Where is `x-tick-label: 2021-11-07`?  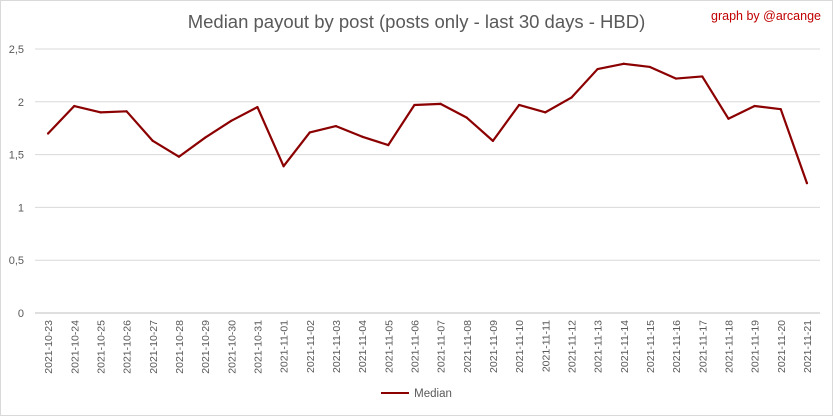
x-tick-label: 2021-11-07 is located at coordinates (442, 346).